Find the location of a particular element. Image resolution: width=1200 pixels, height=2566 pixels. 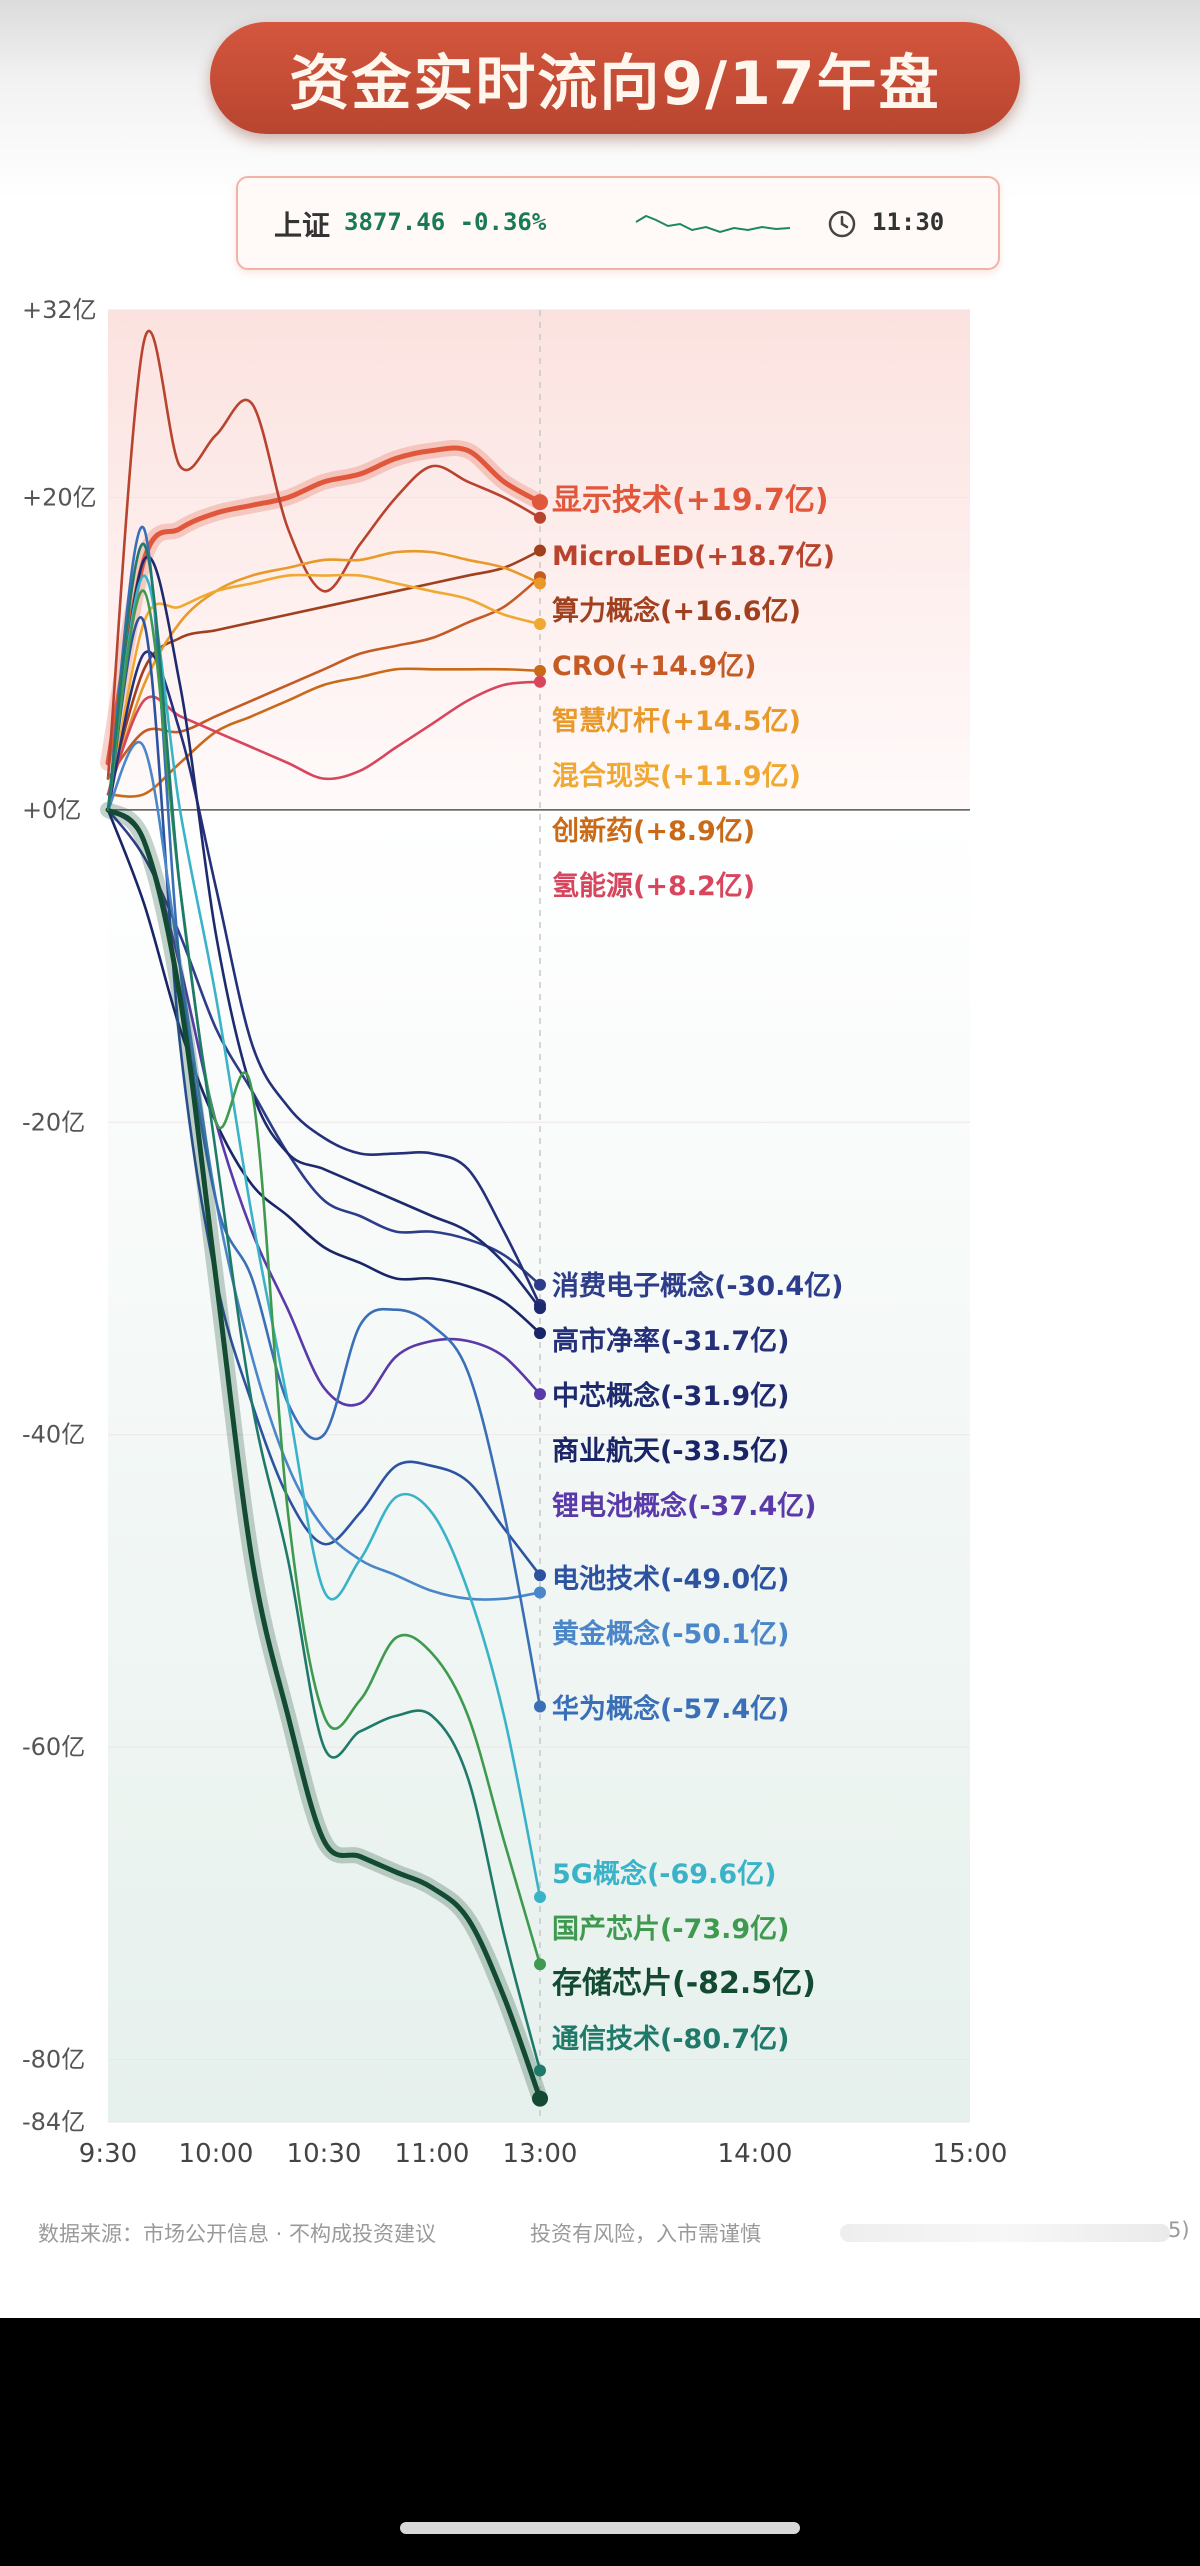

y-tick-label: +0亿 is located at coordinates (51, 810).